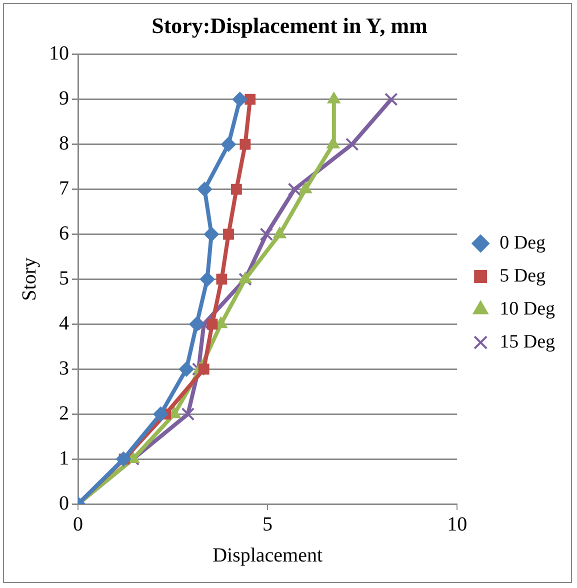 The width and height of the screenshot is (577, 588). Describe the element at coordinates (64, 503) in the screenshot. I see `y-tick-label: 0` at that location.